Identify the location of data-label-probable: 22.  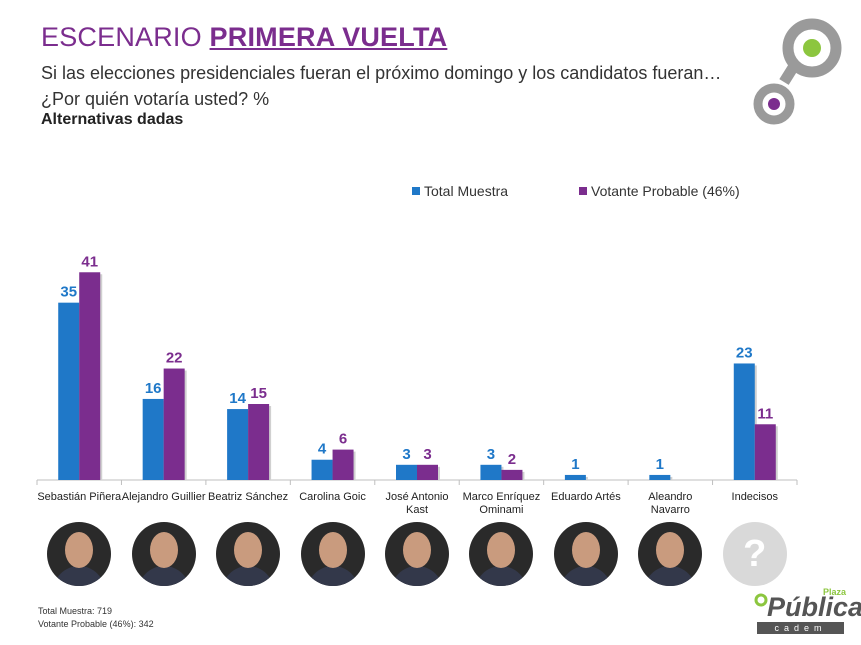
(174, 358).